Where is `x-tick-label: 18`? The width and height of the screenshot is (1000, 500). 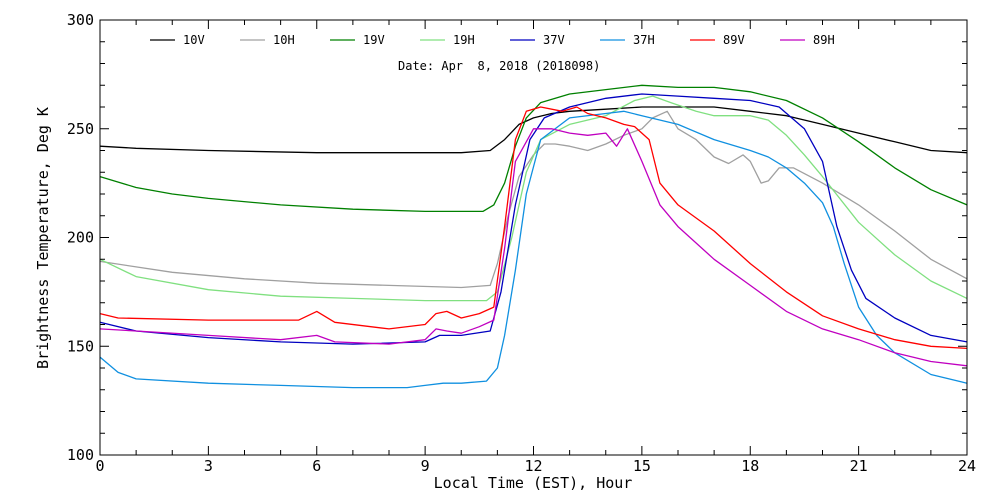 x-tick-label: 18 is located at coordinates (750, 466).